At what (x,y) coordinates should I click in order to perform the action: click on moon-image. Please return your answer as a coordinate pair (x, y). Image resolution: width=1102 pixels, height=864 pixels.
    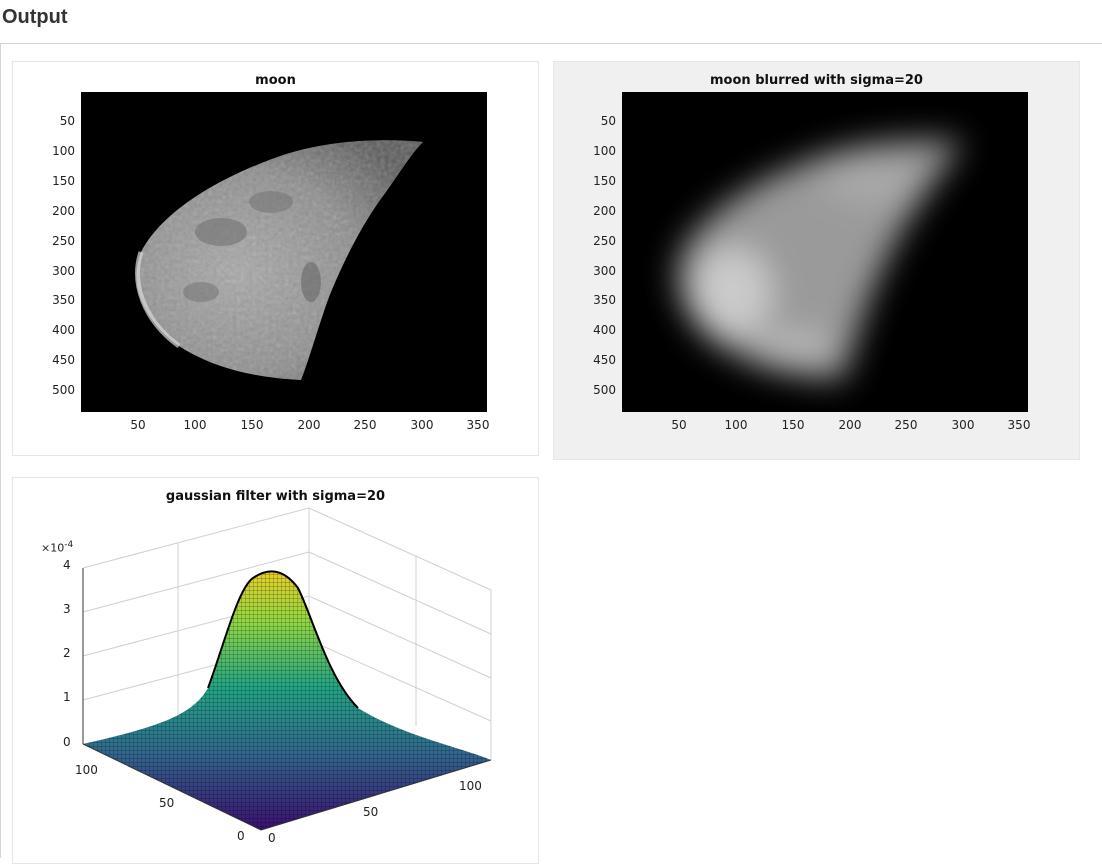
    Looking at the image, I should click on (284, 252).